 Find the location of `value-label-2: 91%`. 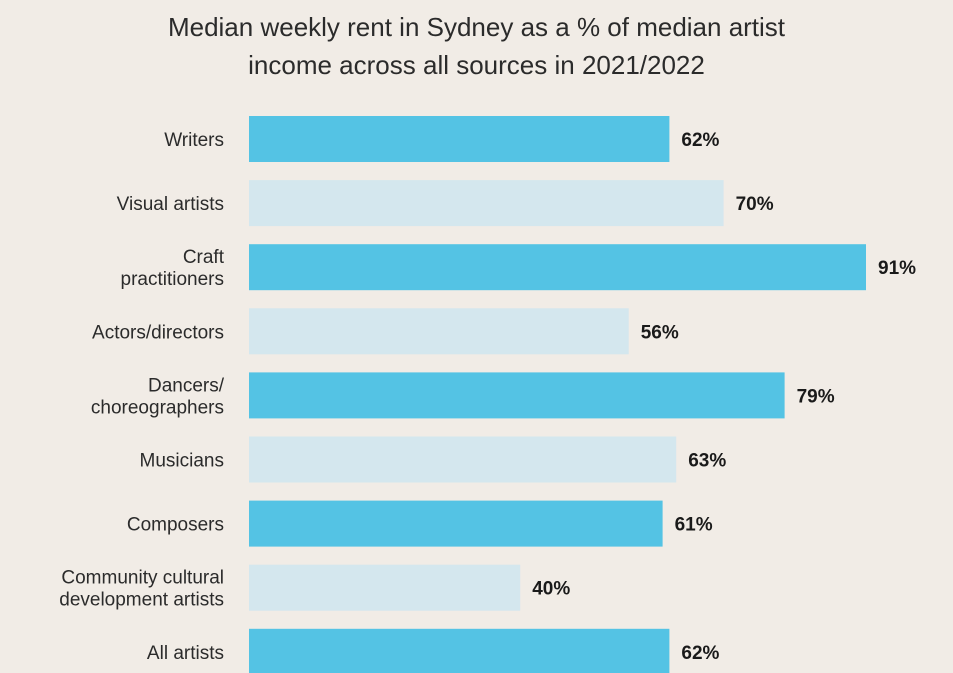

value-label-2: 91% is located at coordinates (897, 268).